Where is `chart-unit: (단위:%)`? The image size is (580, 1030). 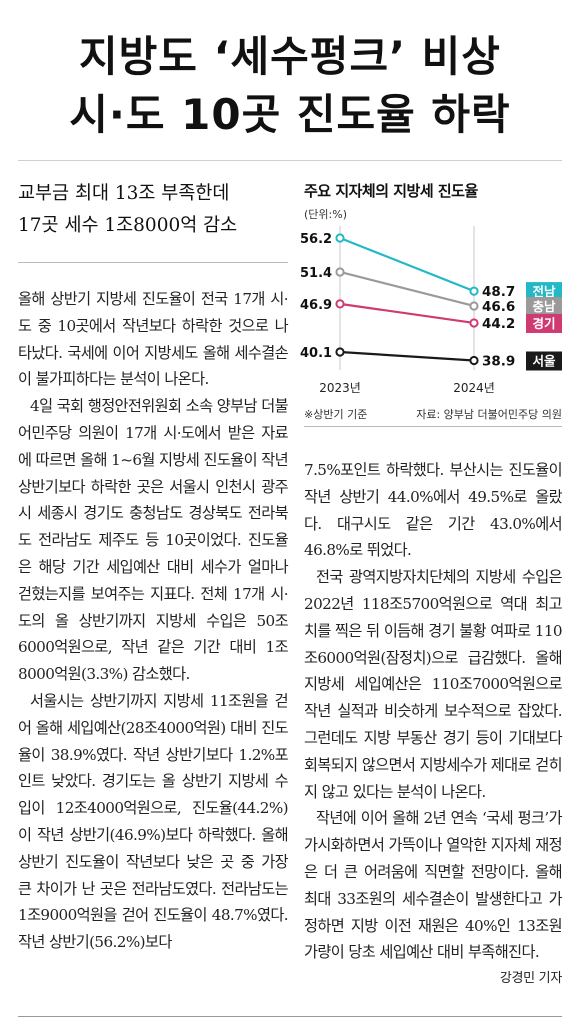
chart-unit: (단위:%) is located at coordinates (325, 214).